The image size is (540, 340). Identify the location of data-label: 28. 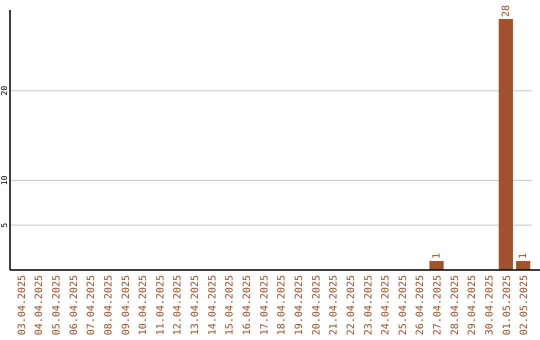
(506, 10).